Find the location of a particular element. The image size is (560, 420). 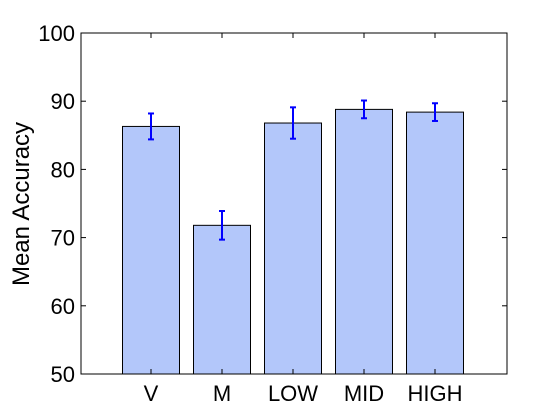

x-tick-label: LOW is located at coordinates (293, 393).